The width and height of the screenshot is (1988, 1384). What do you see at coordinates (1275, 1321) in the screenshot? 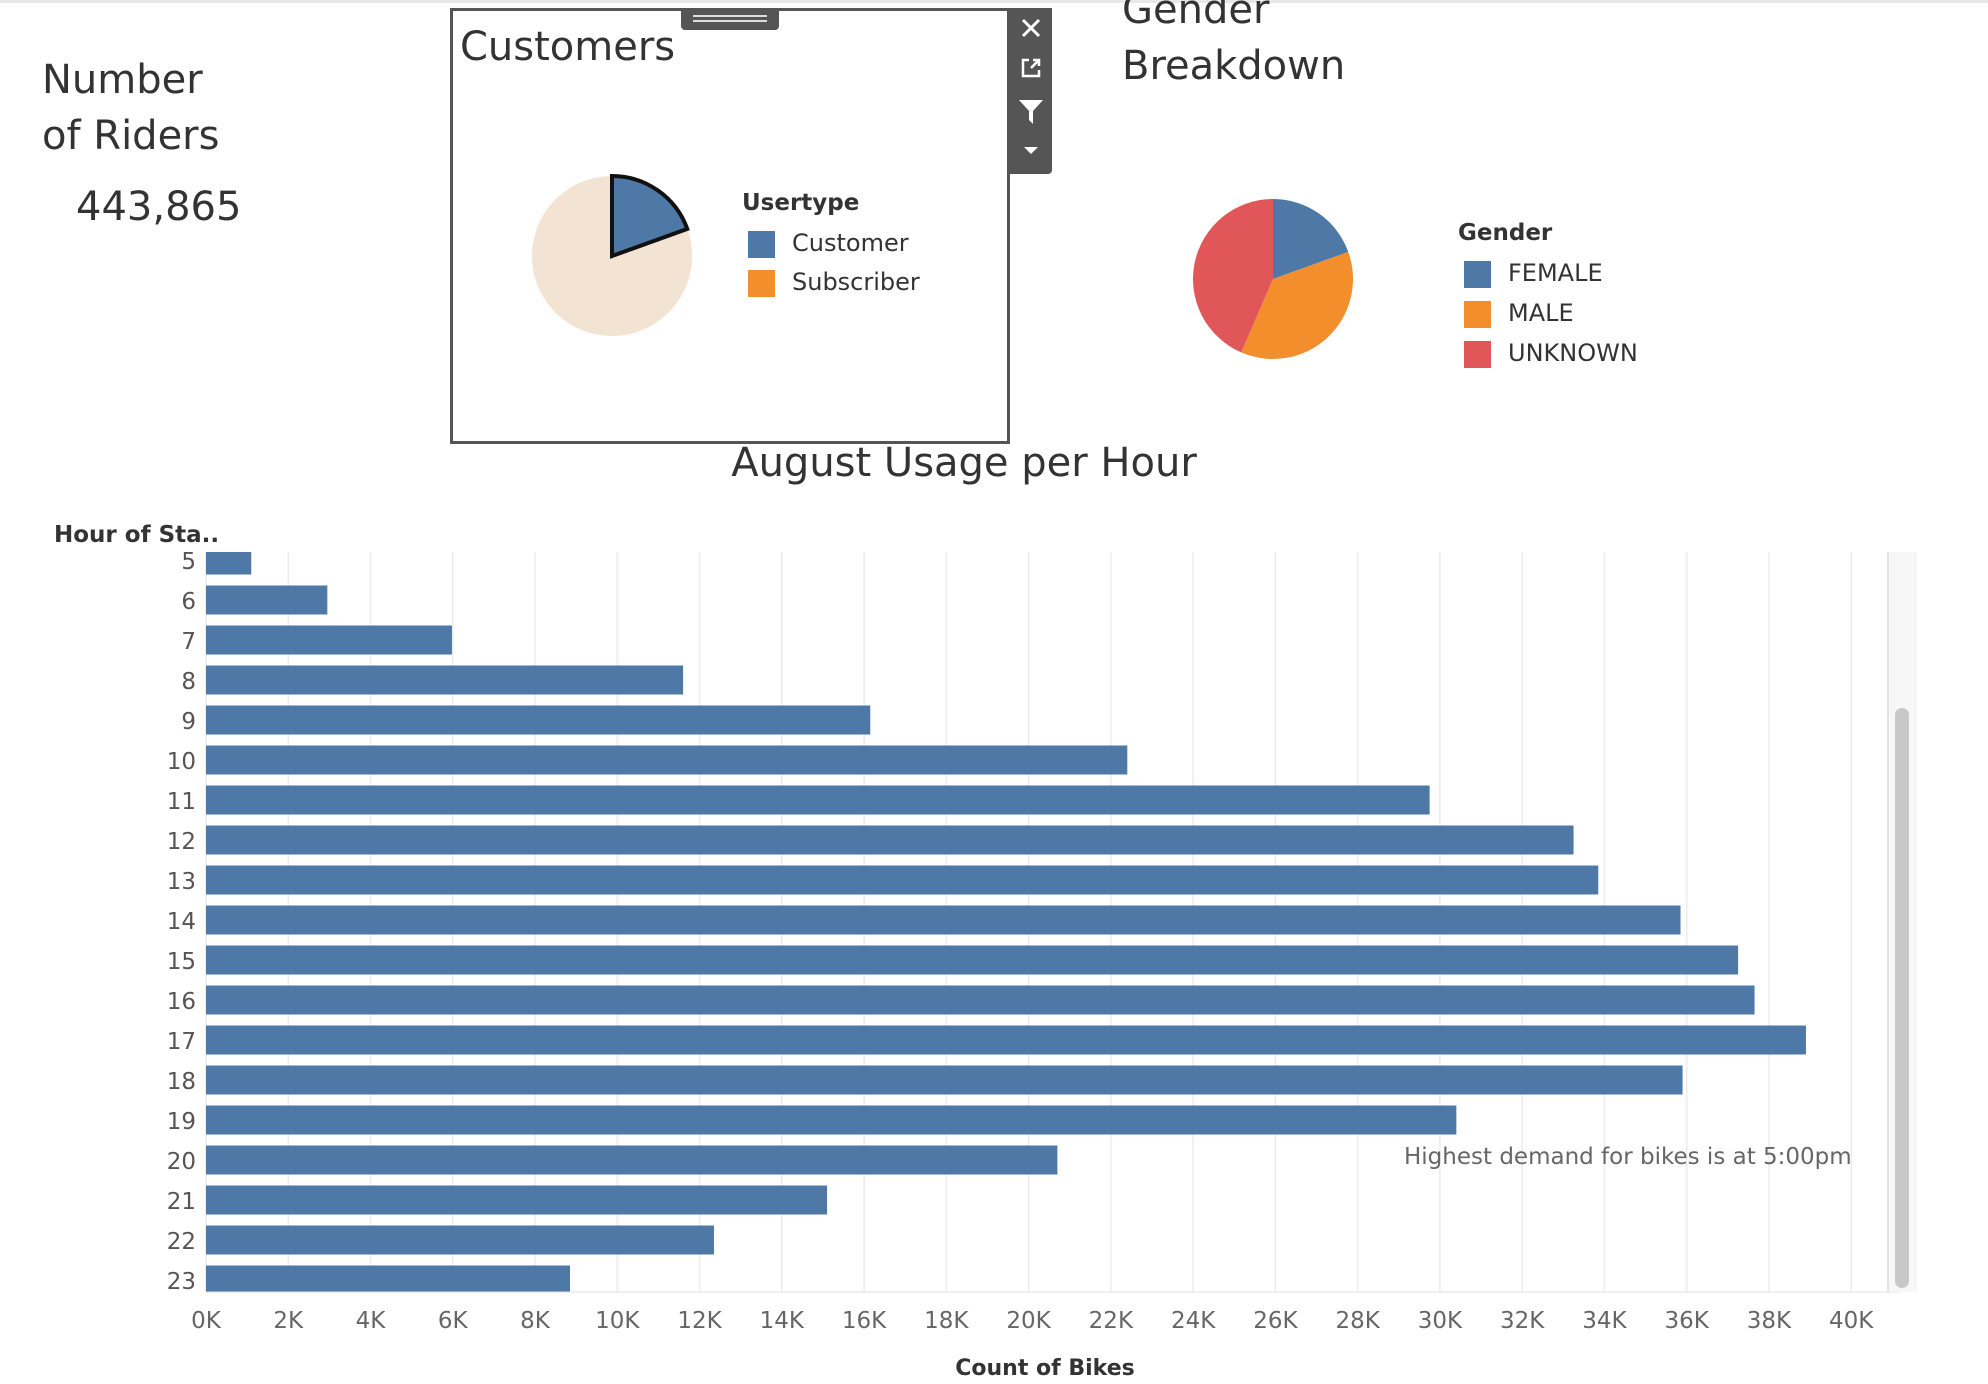
I see `x-tick-label: 26K` at bounding box center [1275, 1321].